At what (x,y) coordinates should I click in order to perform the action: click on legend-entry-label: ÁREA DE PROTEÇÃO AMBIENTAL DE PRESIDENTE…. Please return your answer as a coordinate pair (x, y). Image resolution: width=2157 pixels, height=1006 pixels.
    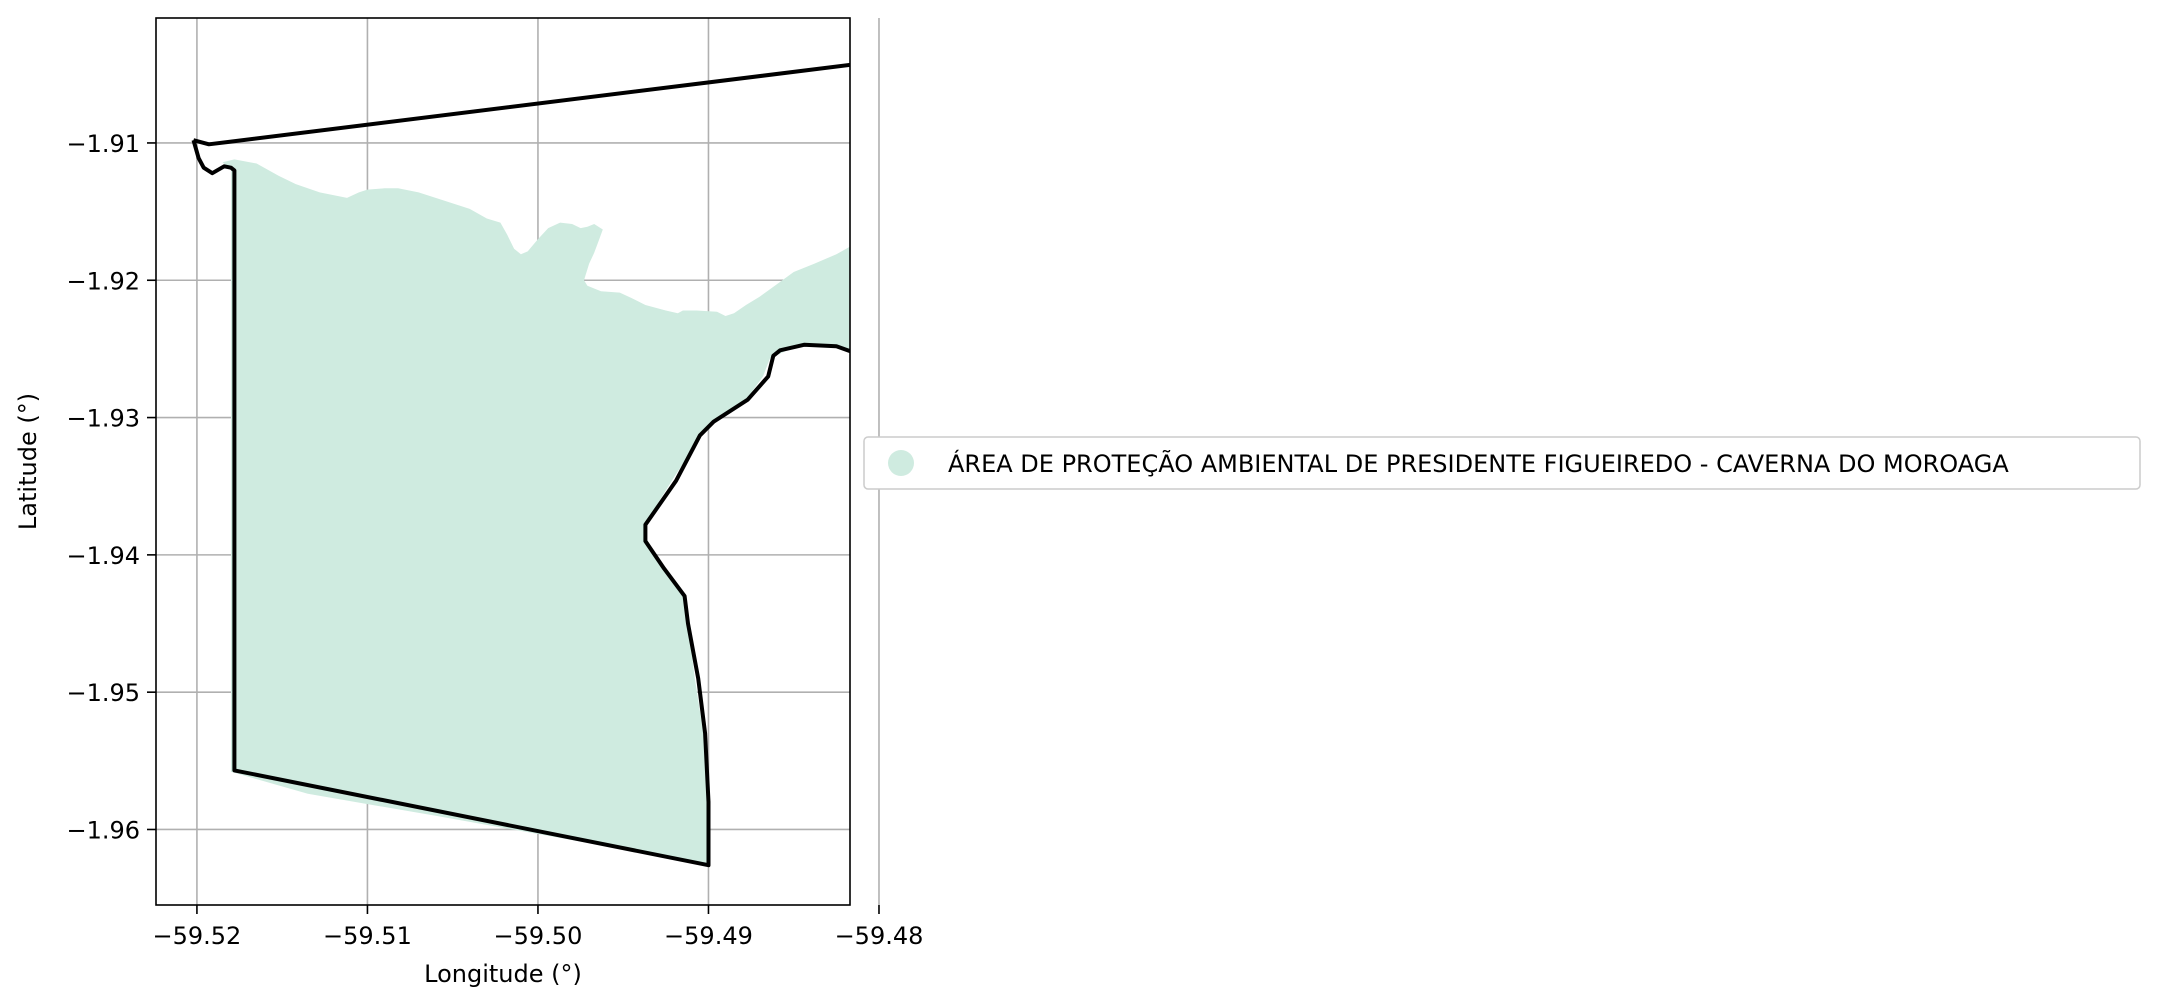
    Looking at the image, I should click on (1478, 463).